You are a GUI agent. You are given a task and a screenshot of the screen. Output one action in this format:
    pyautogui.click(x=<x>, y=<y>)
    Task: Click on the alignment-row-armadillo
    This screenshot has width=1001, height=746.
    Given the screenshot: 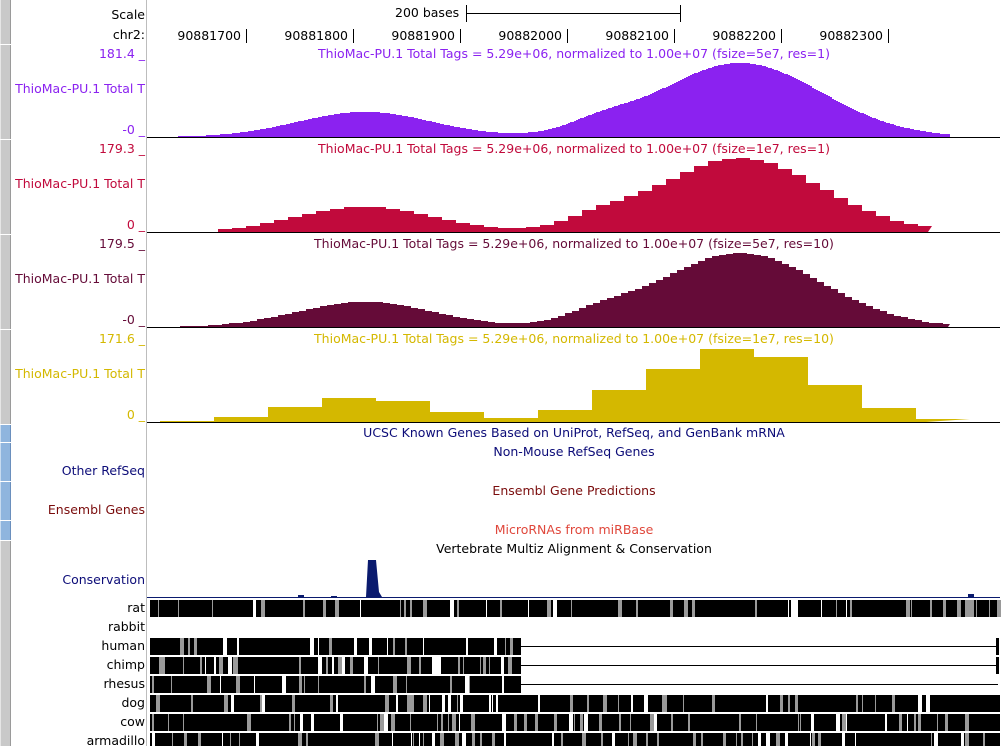 What is the action you would take?
    pyautogui.click(x=575, y=739)
    